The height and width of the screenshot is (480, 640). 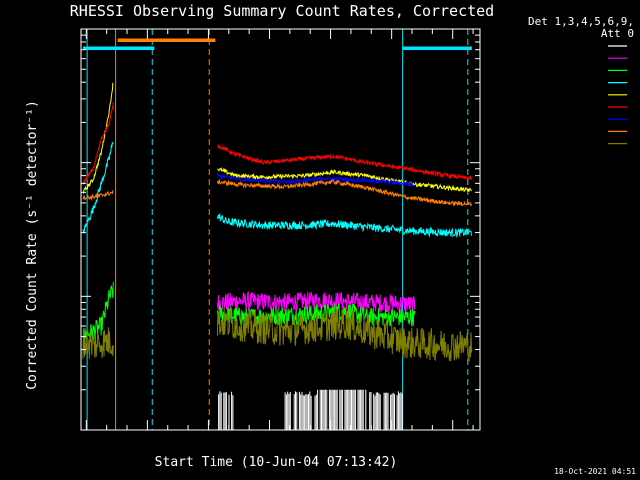 What do you see at coordinates (617, 33) in the screenshot?
I see `legend-header-line-2: Att 0` at bounding box center [617, 33].